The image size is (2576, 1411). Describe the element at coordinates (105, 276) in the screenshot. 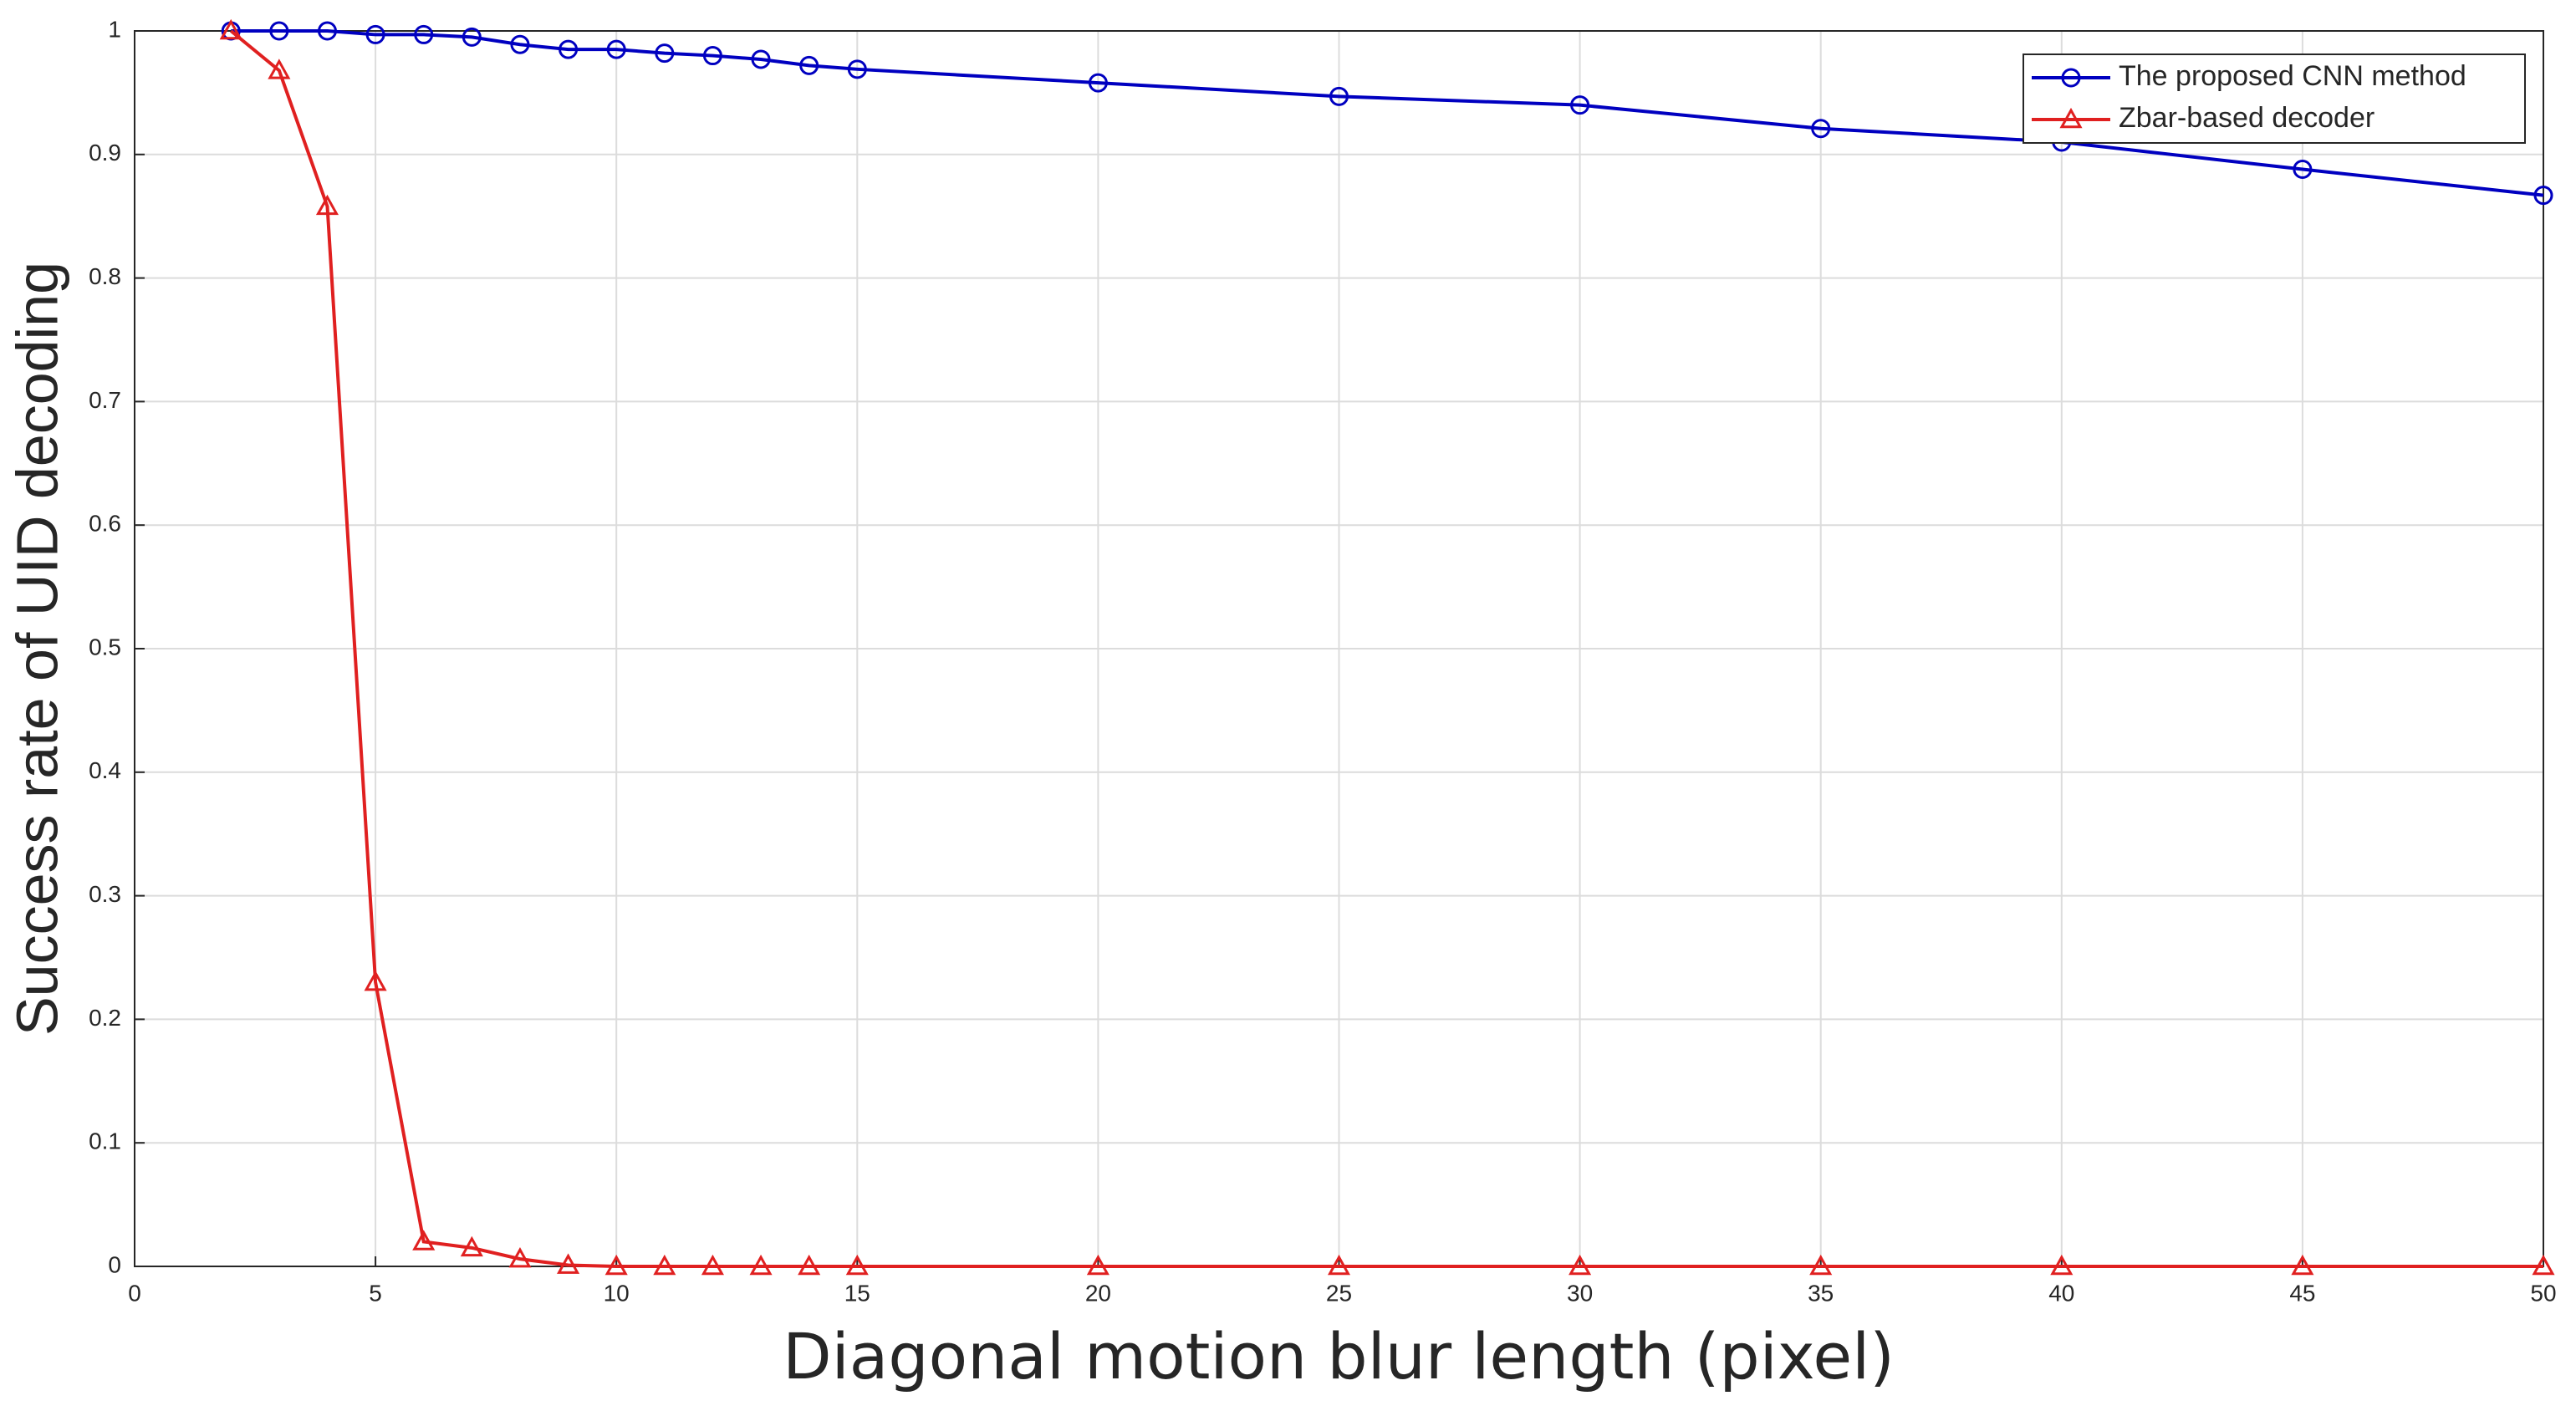

I see `y-tick-label: 0.8` at that location.